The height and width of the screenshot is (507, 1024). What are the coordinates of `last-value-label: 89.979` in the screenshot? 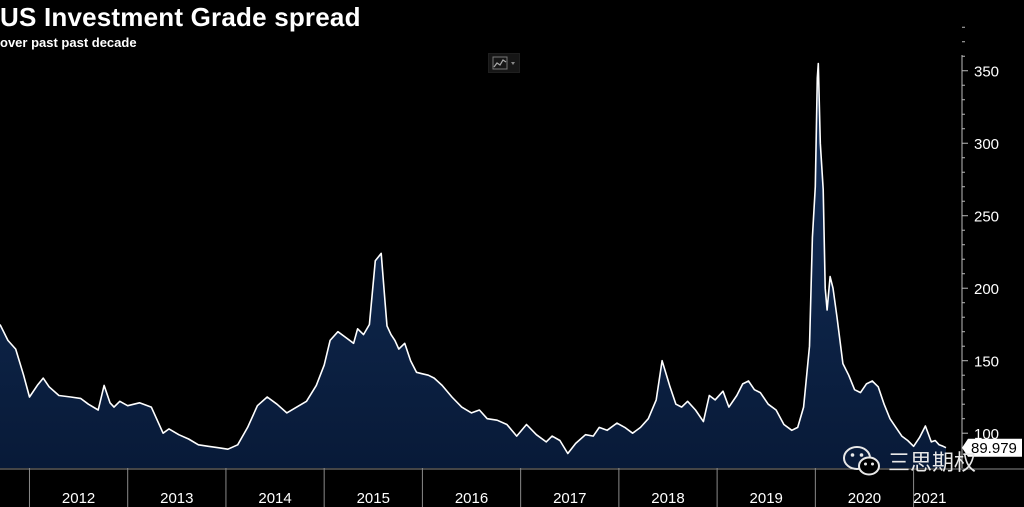 It's located at (992, 447).